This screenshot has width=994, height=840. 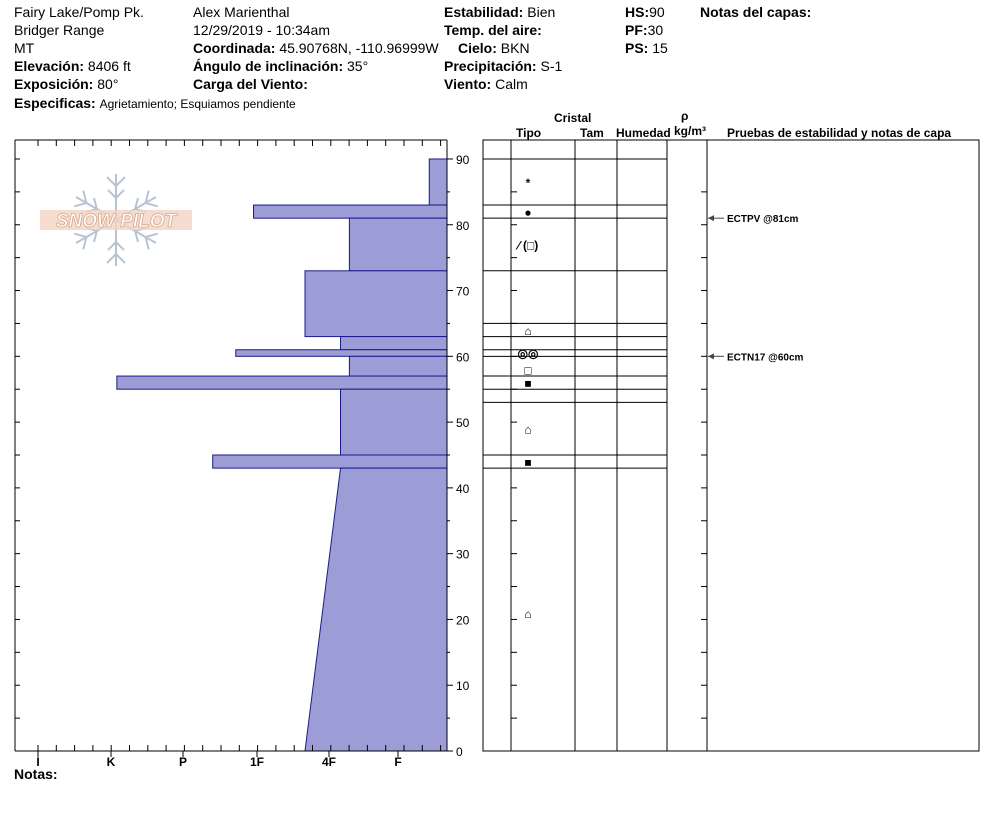 I want to click on grain-type-symbol: □, so click(x=527, y=370).